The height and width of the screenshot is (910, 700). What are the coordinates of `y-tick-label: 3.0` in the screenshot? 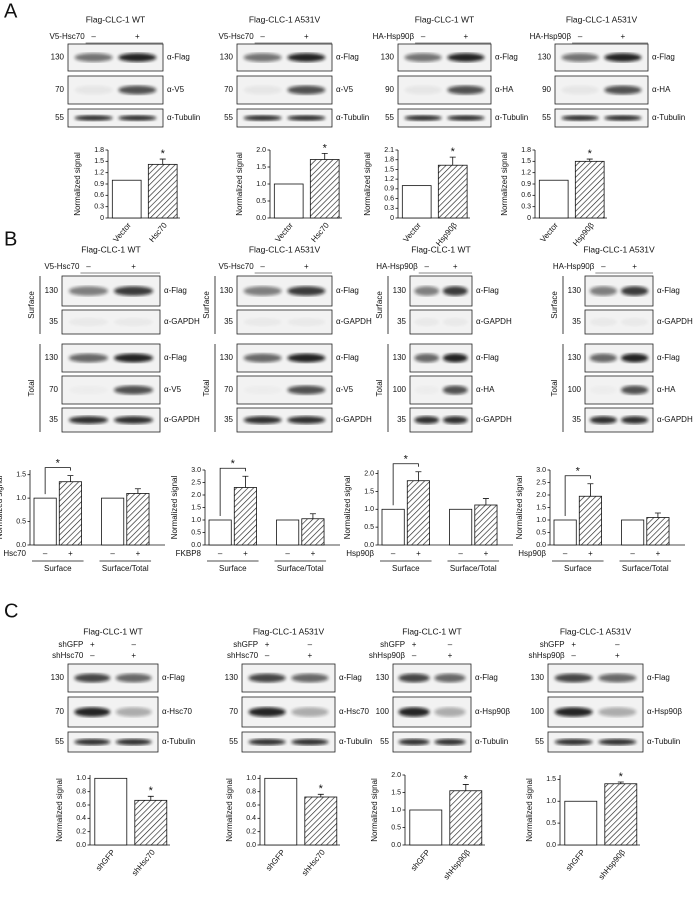 It's located at (541, 470).